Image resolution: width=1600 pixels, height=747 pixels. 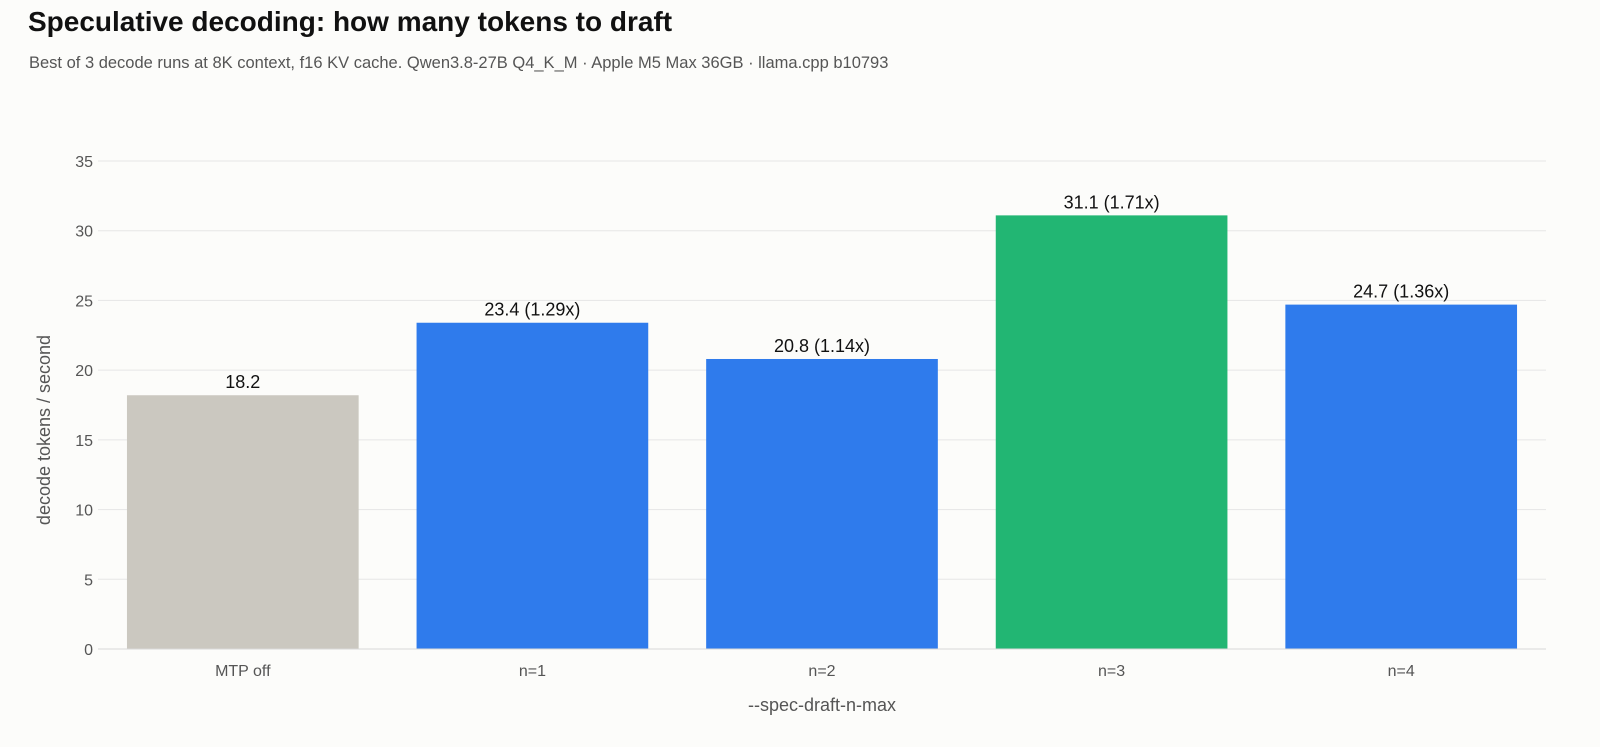 I want to click on bar-value-label: 31.1 (1.71x), so click(x=1112, y=202).